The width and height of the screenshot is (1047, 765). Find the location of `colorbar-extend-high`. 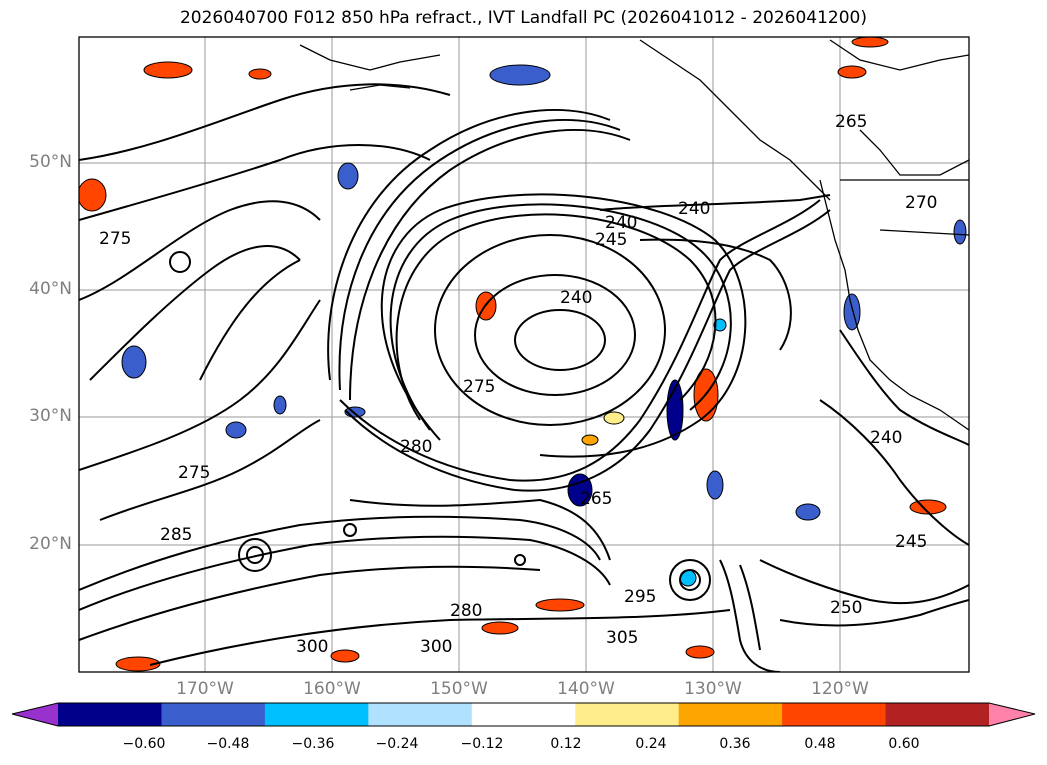

colorbar-extend-high is located at coordinates (1012, 714).